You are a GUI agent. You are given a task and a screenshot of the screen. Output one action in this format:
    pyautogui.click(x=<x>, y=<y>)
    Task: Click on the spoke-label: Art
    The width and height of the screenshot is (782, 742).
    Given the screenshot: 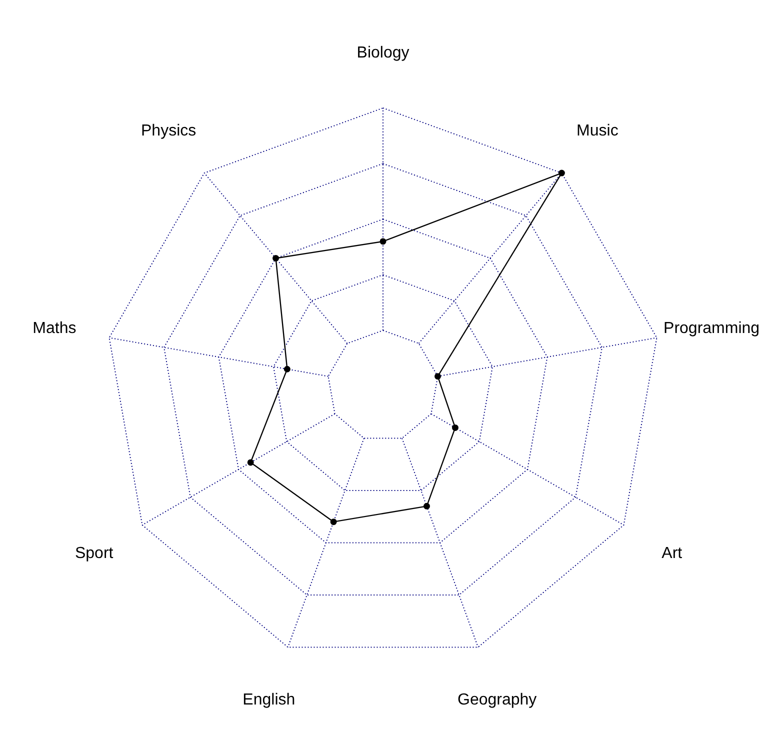 What is the action you would take?
    pyautogui.click(x=672, y=553)
    